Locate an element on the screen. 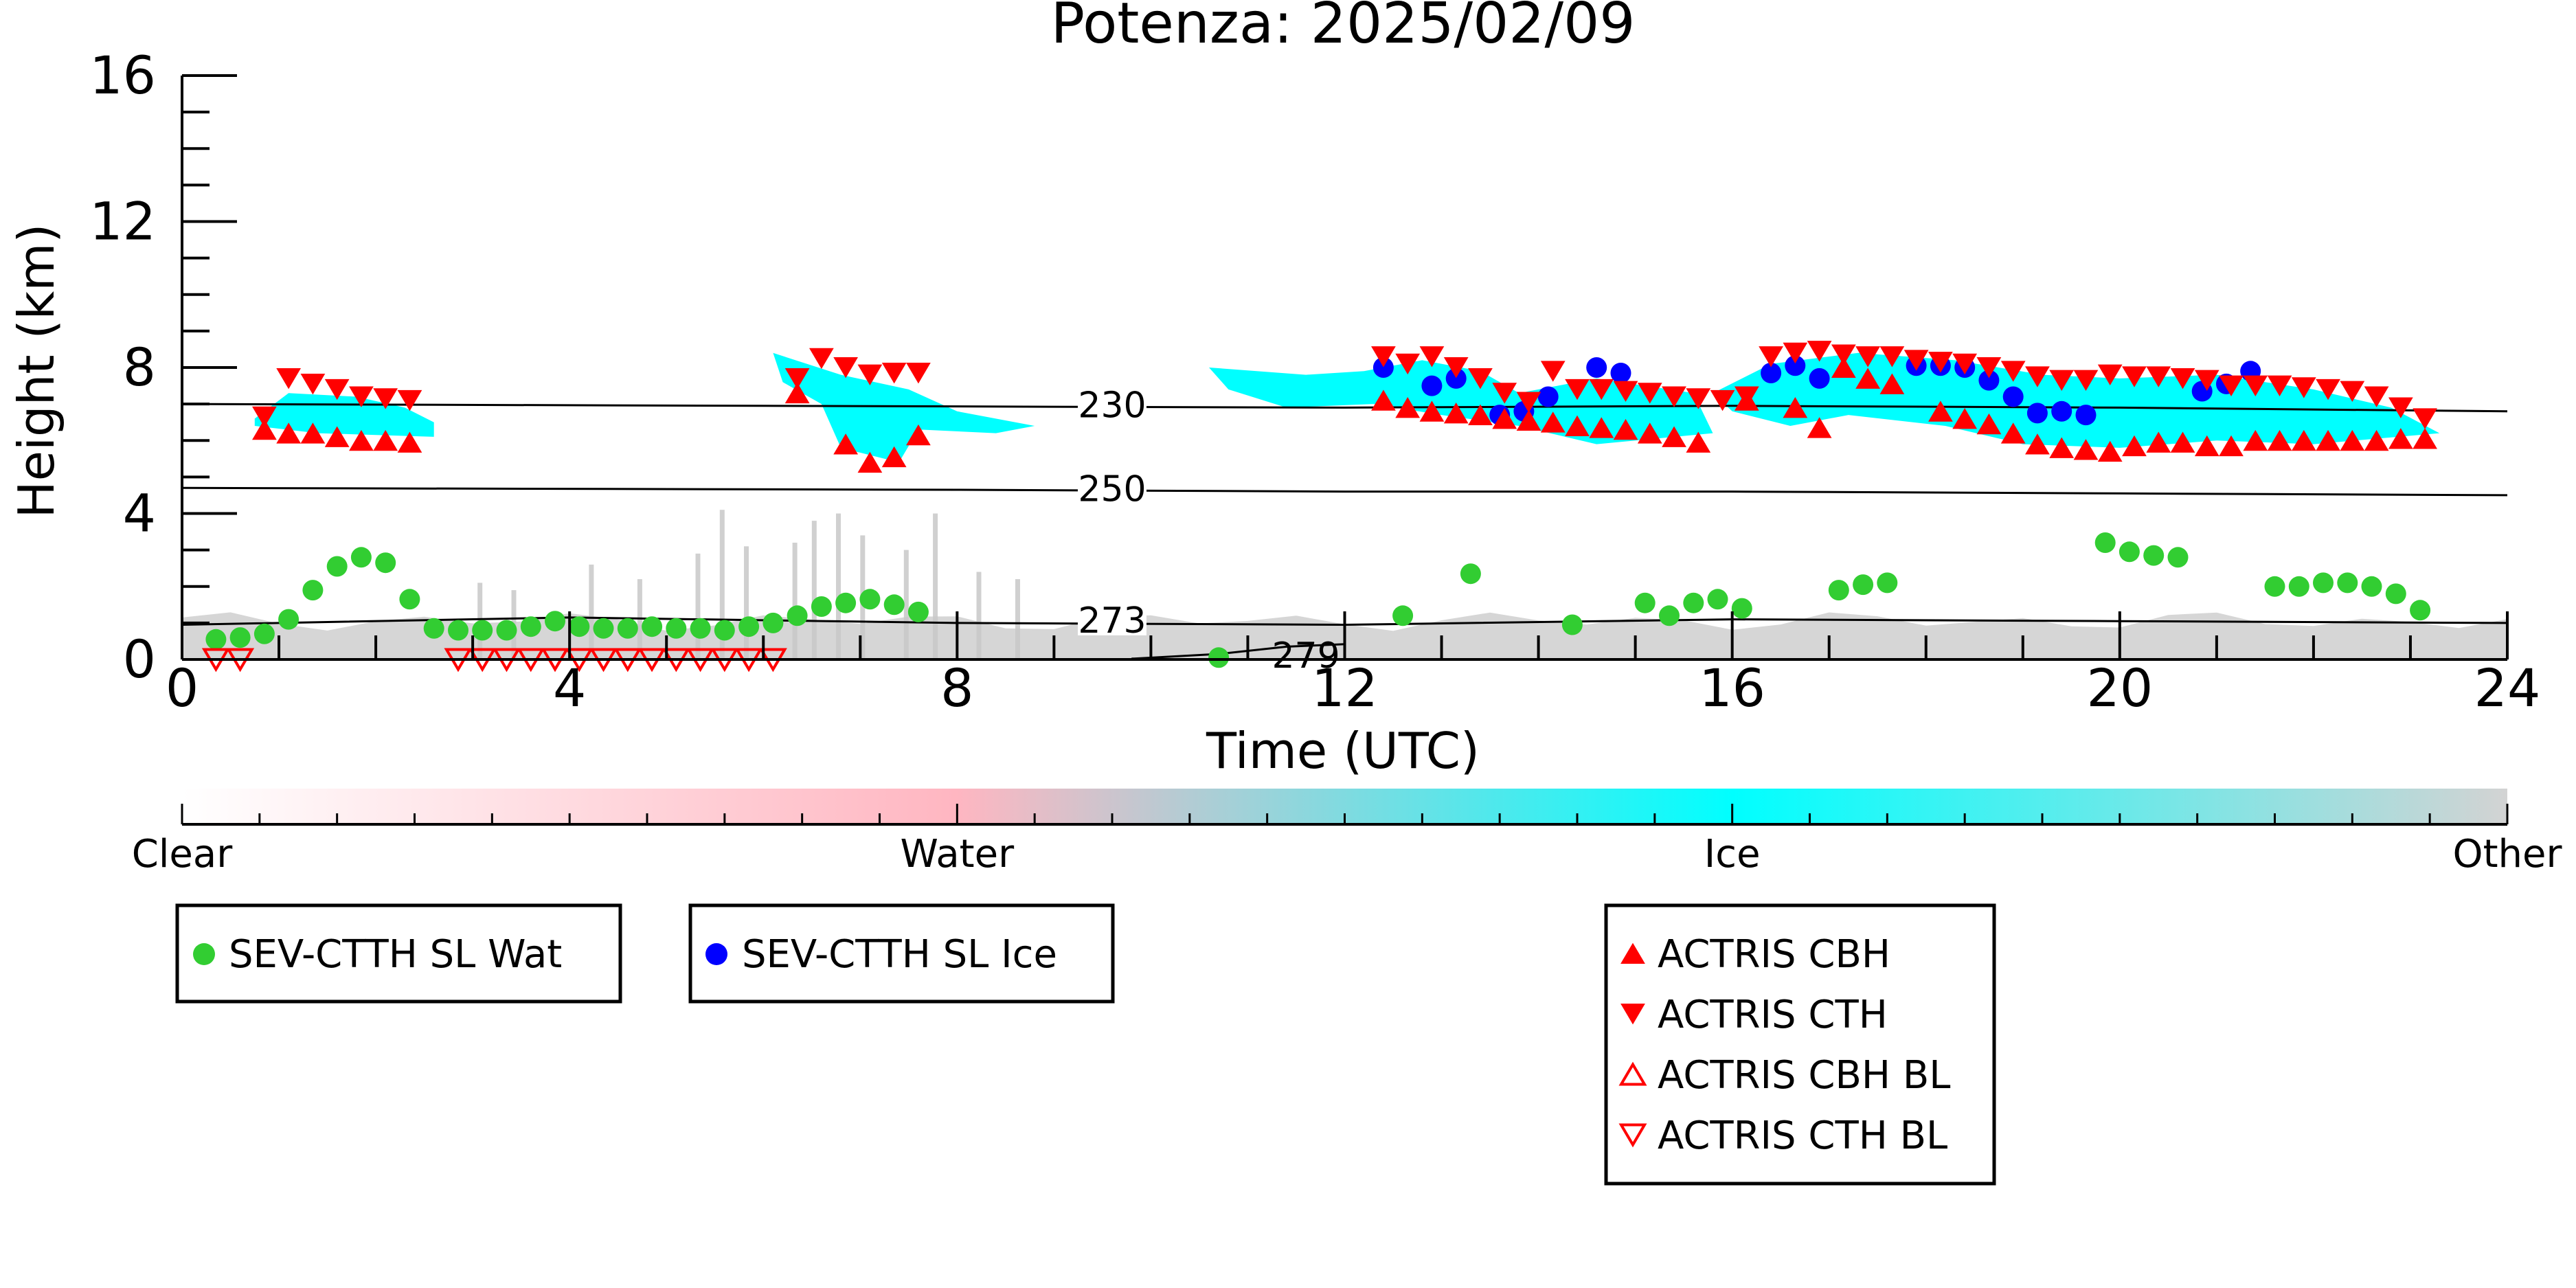 This screenshot has height=1288, width=2576. x-axis-label: Time (UTC) is located at coordinates (1343, 751).